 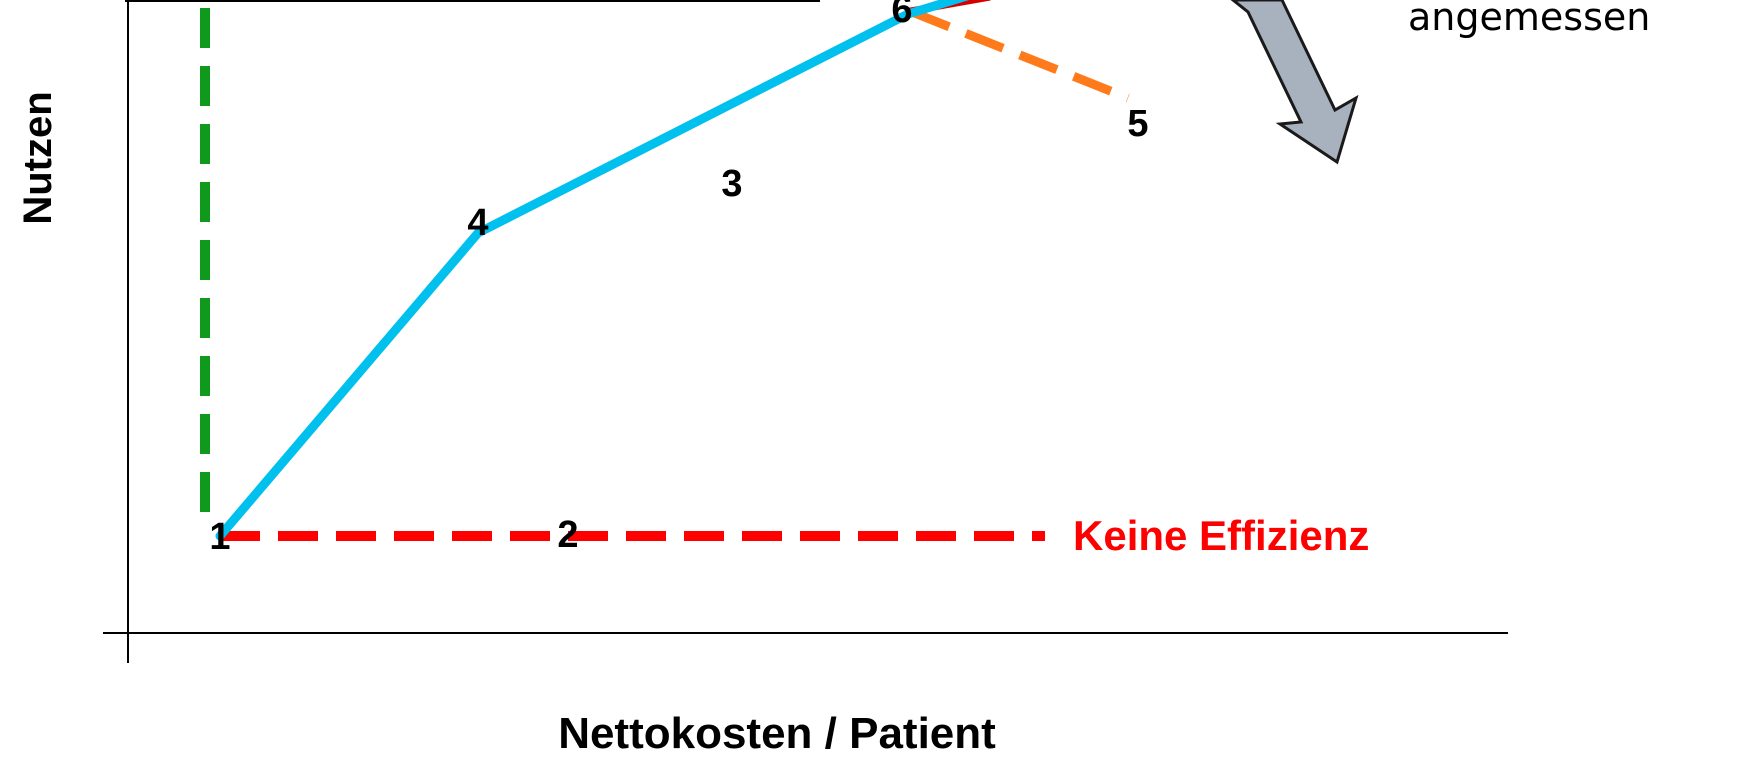 I want to click on point-label-5: 5, so click(x=1137, y=124).